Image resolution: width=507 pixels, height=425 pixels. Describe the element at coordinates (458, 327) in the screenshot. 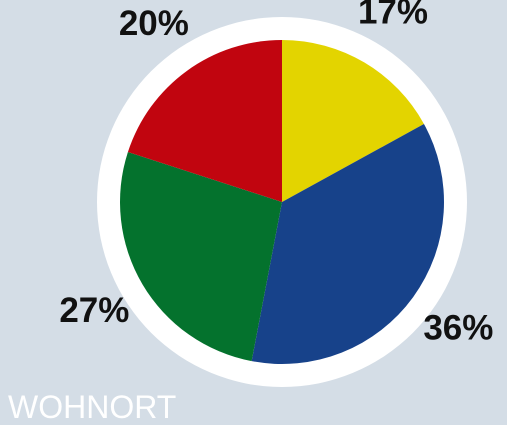

I see `value-label: 36%` at that location.